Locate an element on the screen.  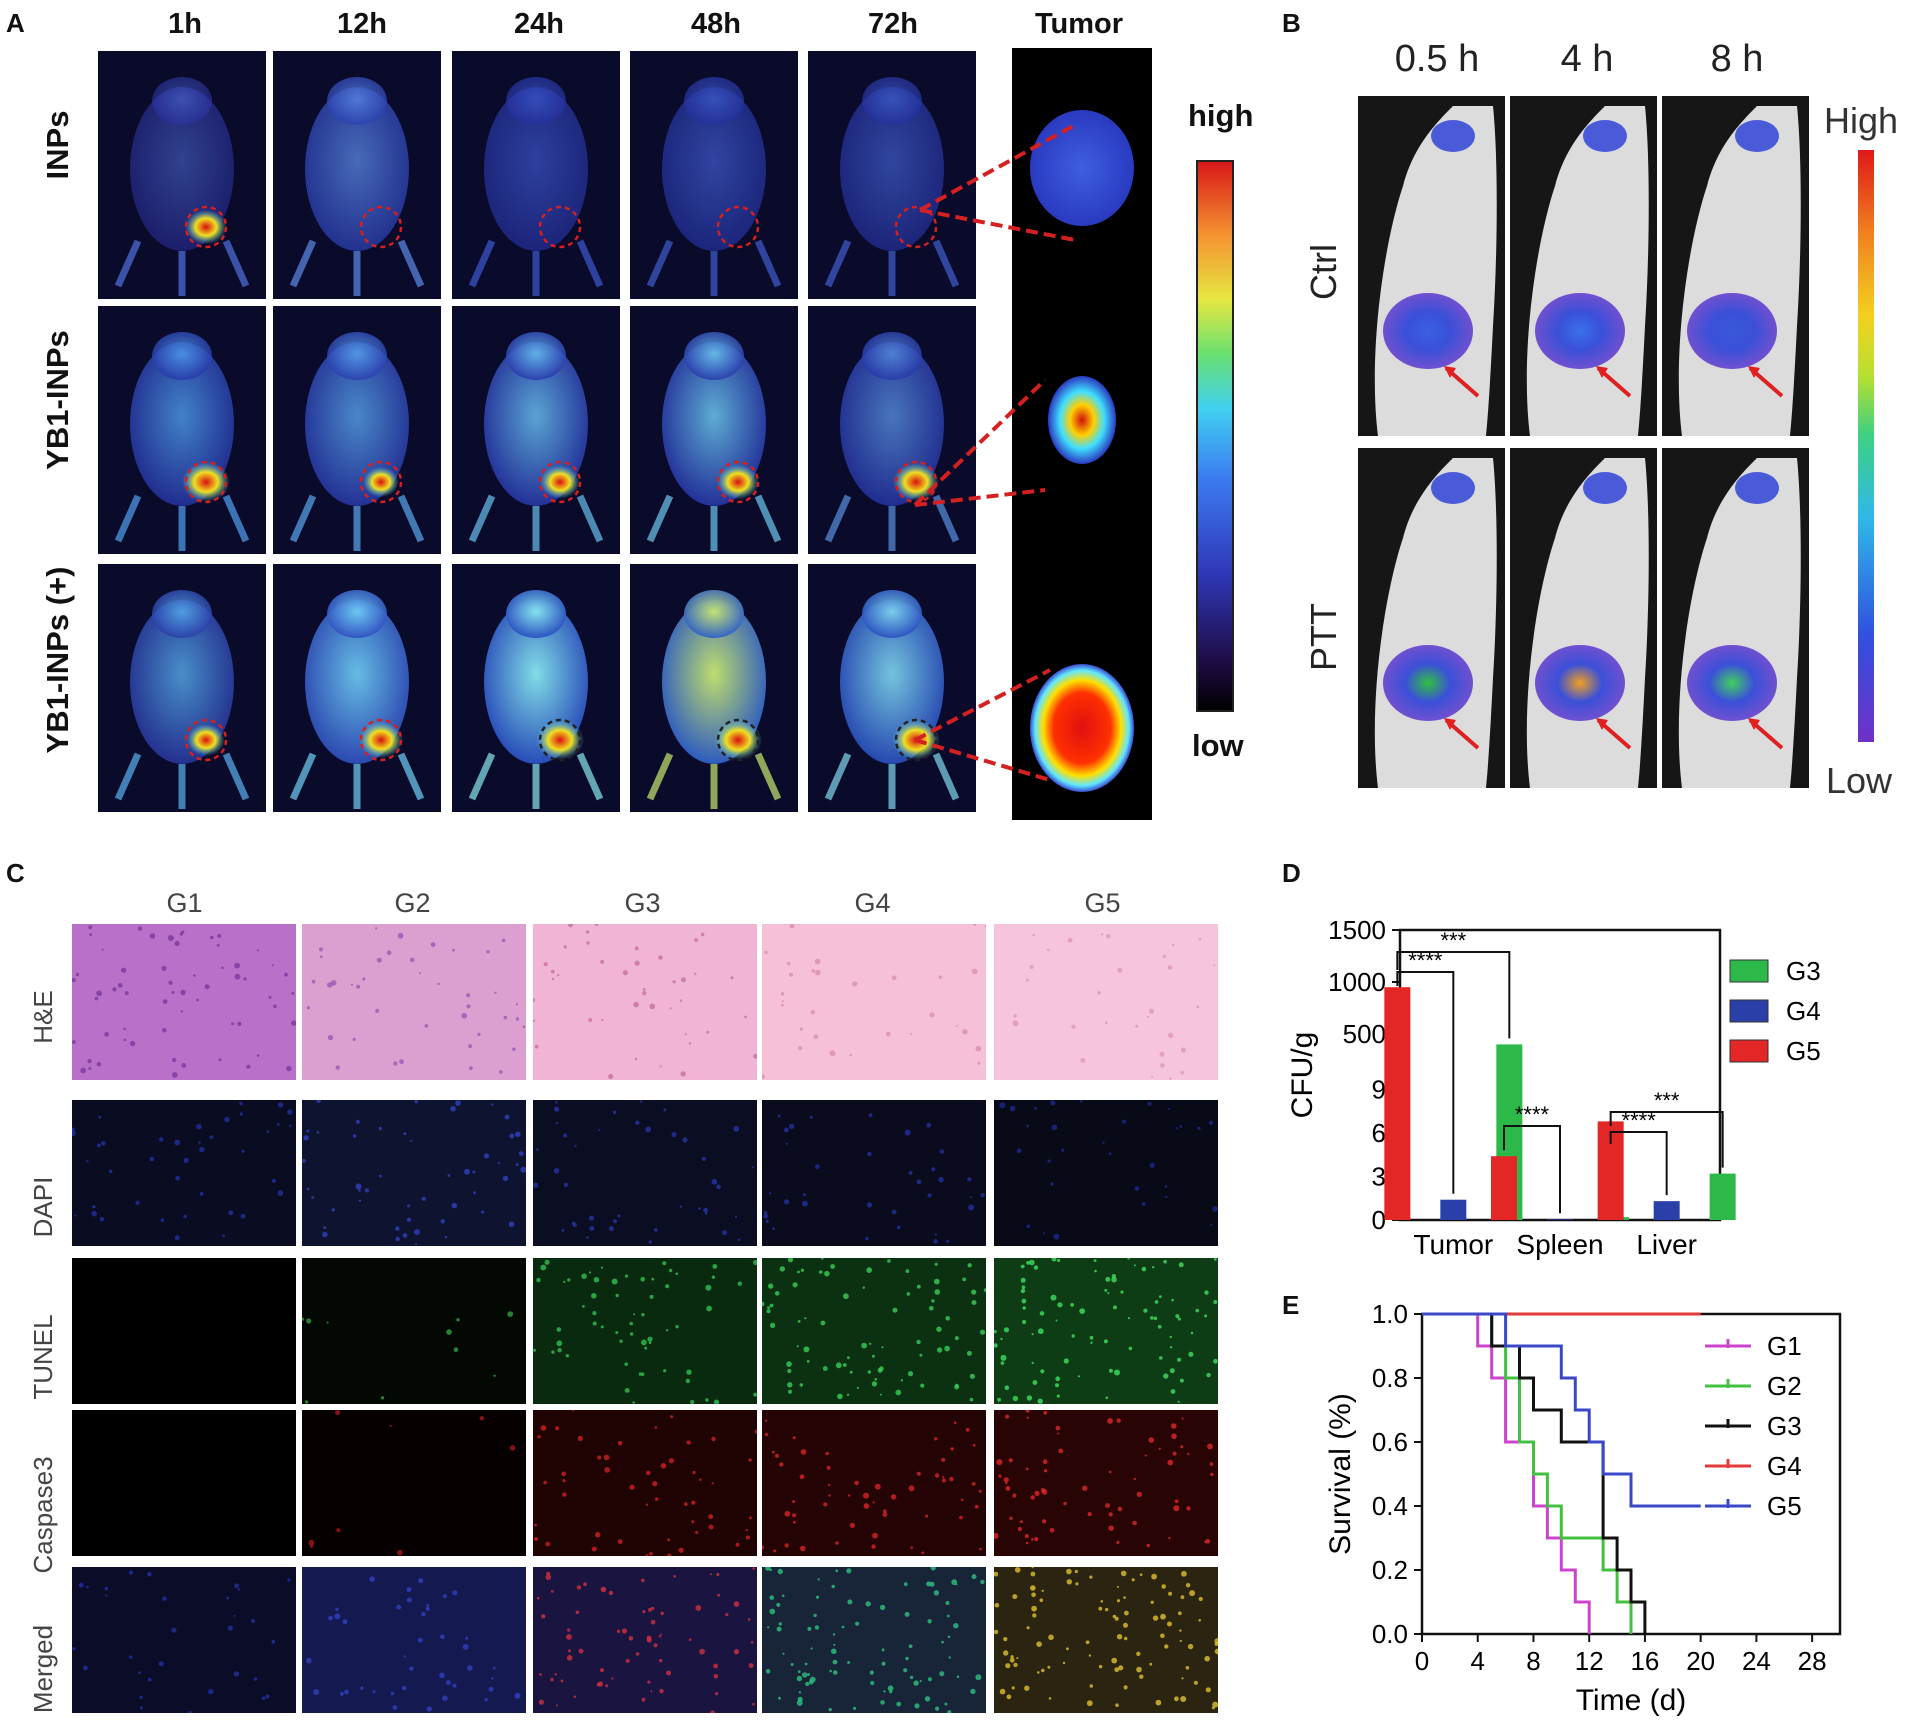
panelA-tumor-header: Tumor is located at coordinates (1079, 24).